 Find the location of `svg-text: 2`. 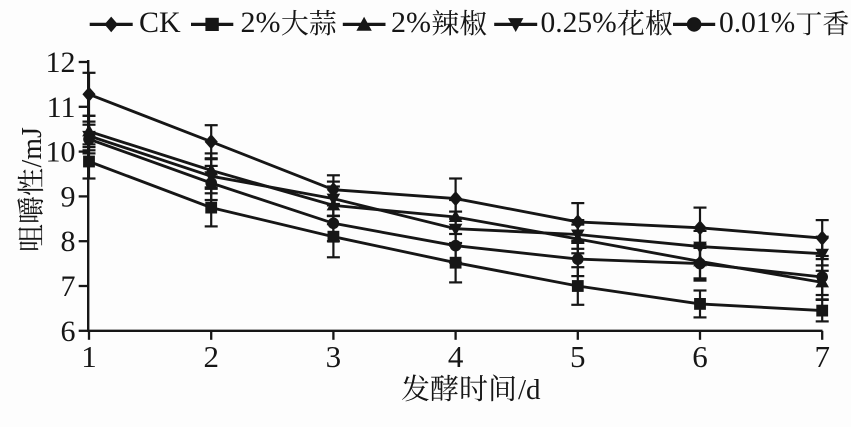

svg-text: 2 is located at coordinates (211, 356).